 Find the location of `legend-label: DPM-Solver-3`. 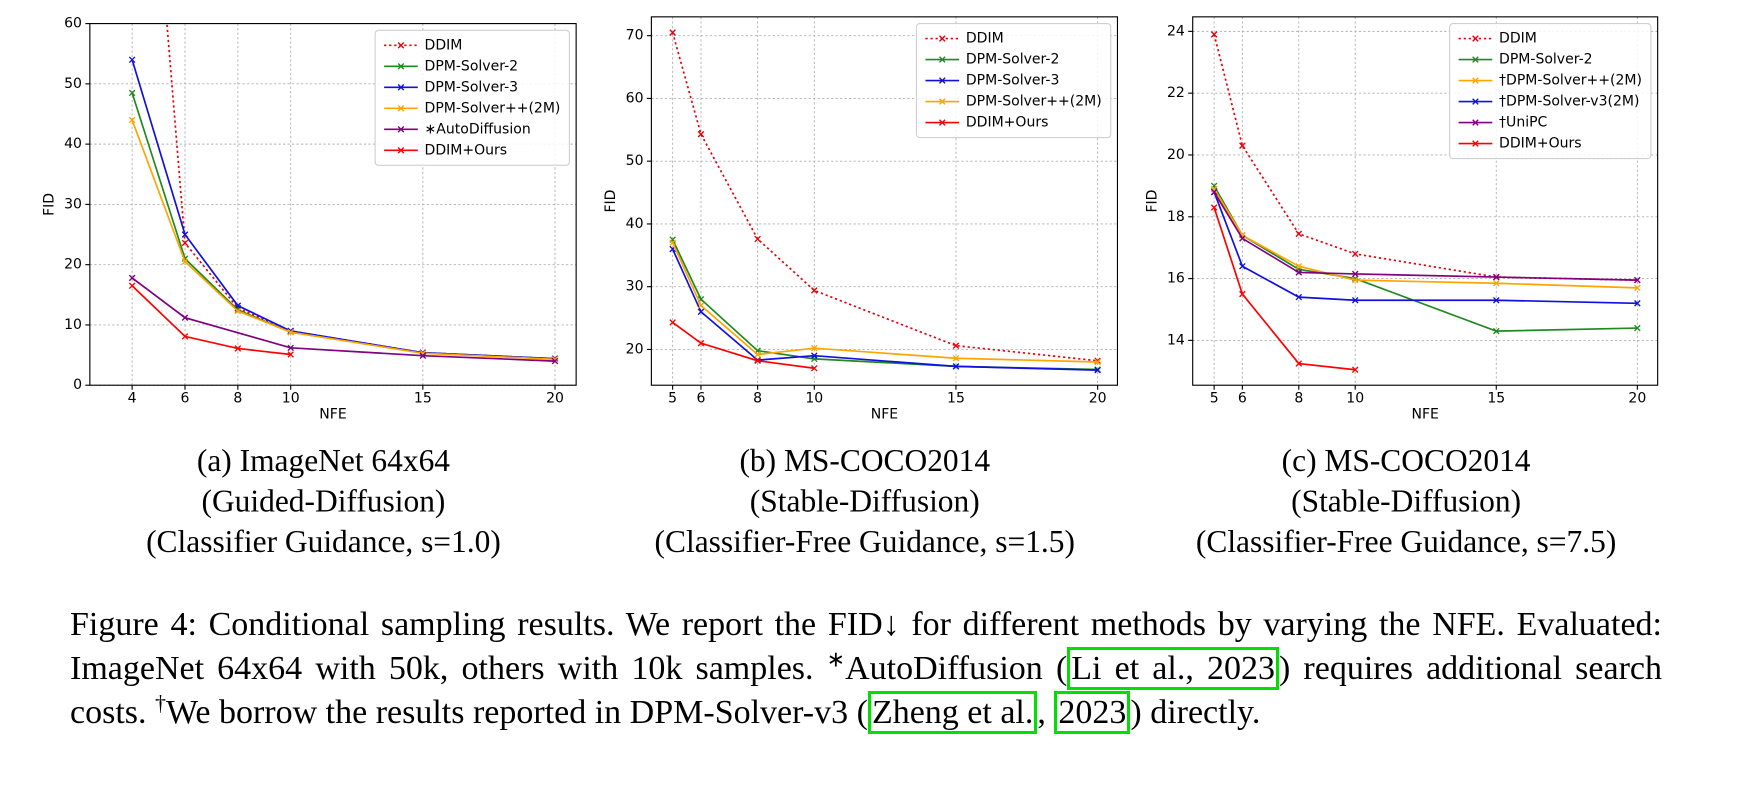

legend-label: DPM-Solver-3 is located at coordinates (1013, 81).